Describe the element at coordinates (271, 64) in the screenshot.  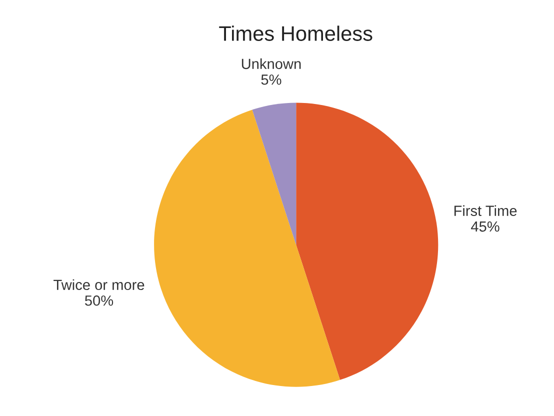
I see `slice-label: Unknown` at that location.